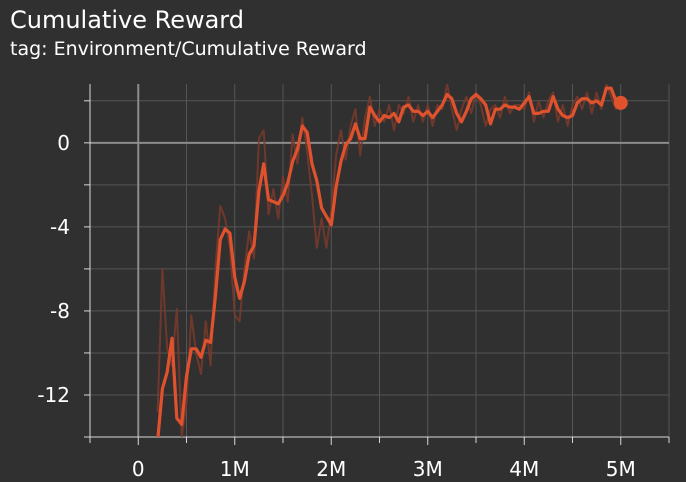  What do you see at coordinates (60, 227) in the screenshot?
I see `y-tick-label: -4` at bounding box center [60, 227].